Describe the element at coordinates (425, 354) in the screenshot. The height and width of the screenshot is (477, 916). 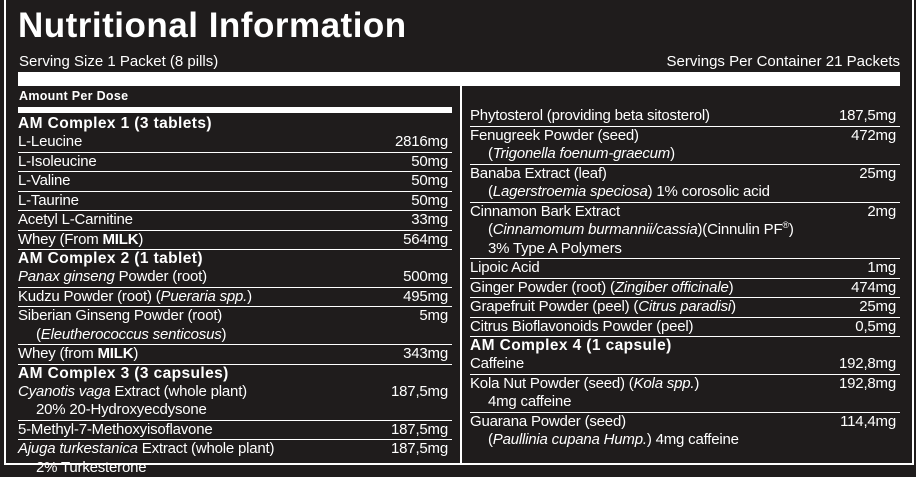
I see `ingredient-amount: 343mg` at that location.